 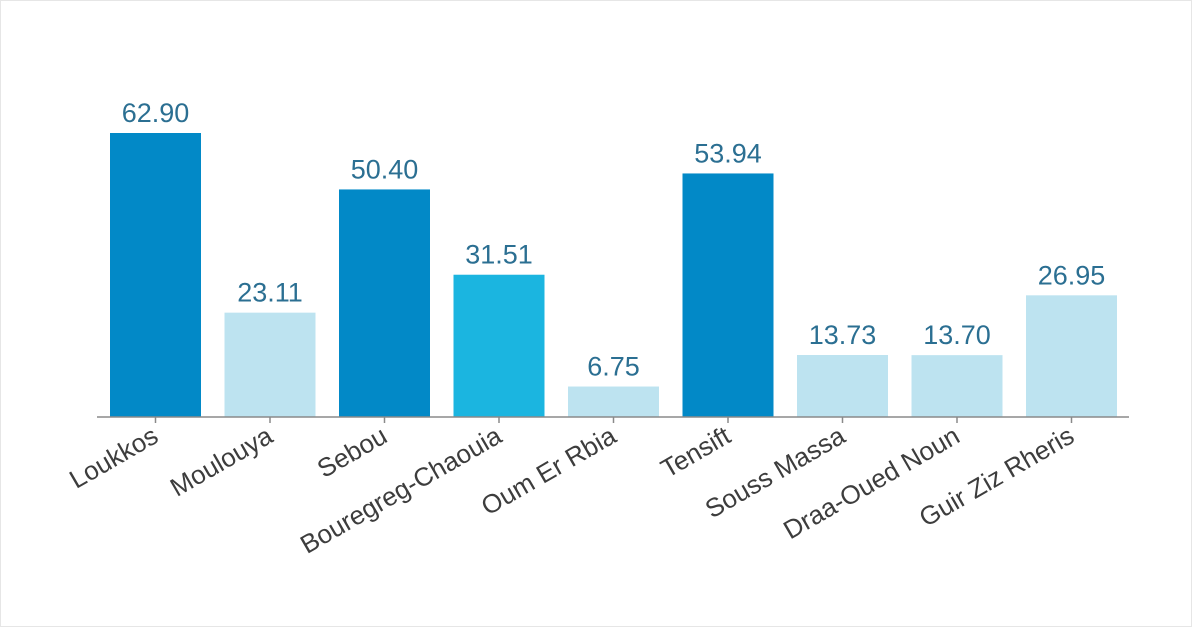 What do you see at coordinates (401, 490) in the screenshot?
I see `x-tick-label-bouregreg-chaouia: Bouregreg-Chaouia` at bounding box center [401, 490].